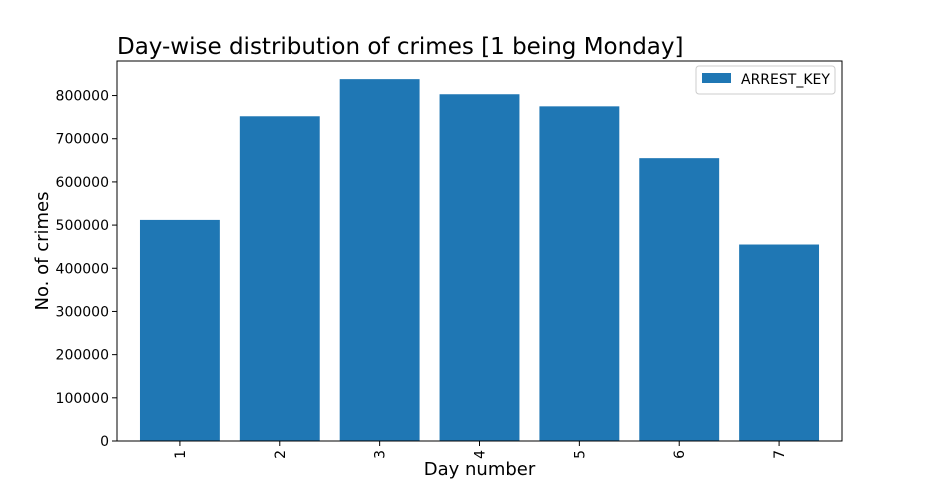 This screenshot has height=504, width=936. Describe the element at coordinates (381, 454) in the screenshot. I see `x-tick-label: 3` at that location.